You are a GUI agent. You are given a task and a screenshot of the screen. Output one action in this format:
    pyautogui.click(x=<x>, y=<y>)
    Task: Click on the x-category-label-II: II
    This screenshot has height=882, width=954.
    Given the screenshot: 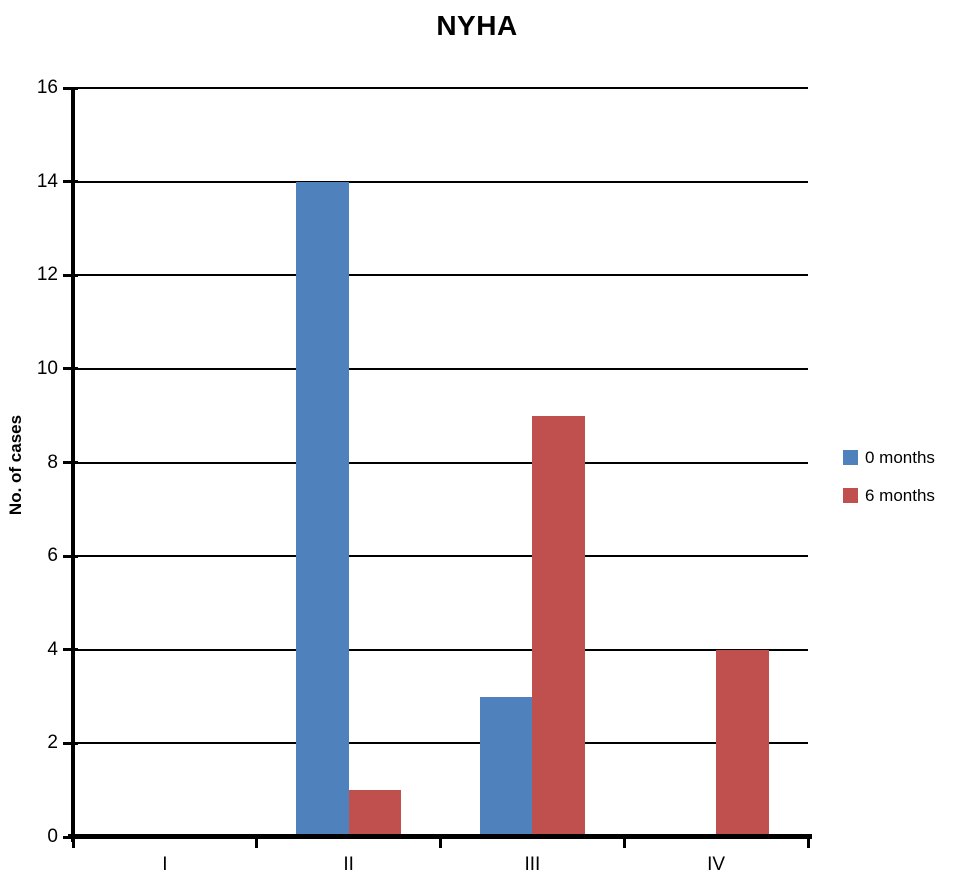 What is the action you would take?
    pyautogui.click(x=348, y=864)
    